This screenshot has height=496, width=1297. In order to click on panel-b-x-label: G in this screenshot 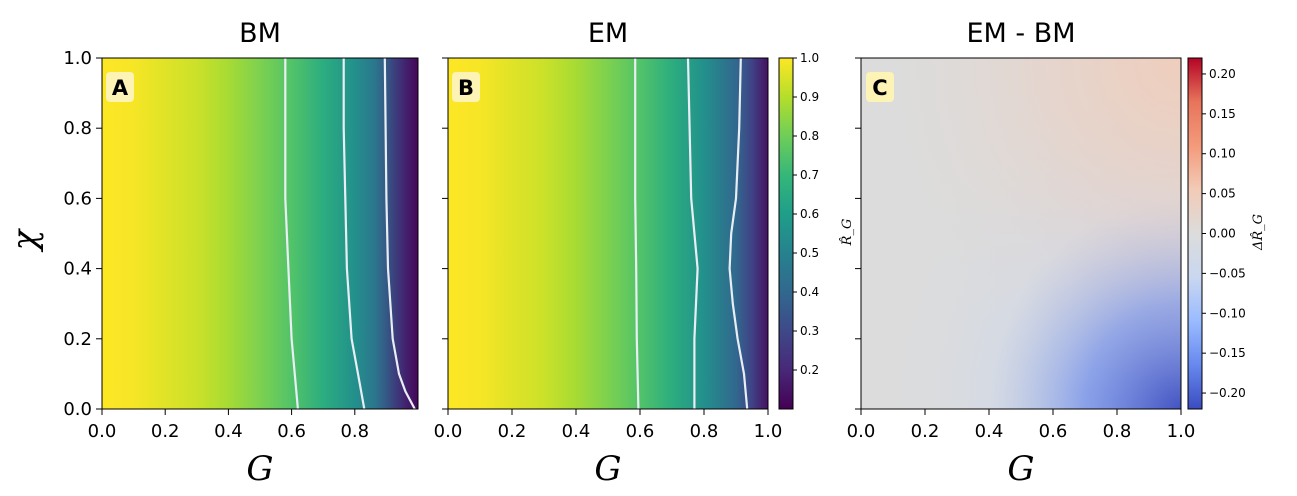, I will do `click(607, 469)`.